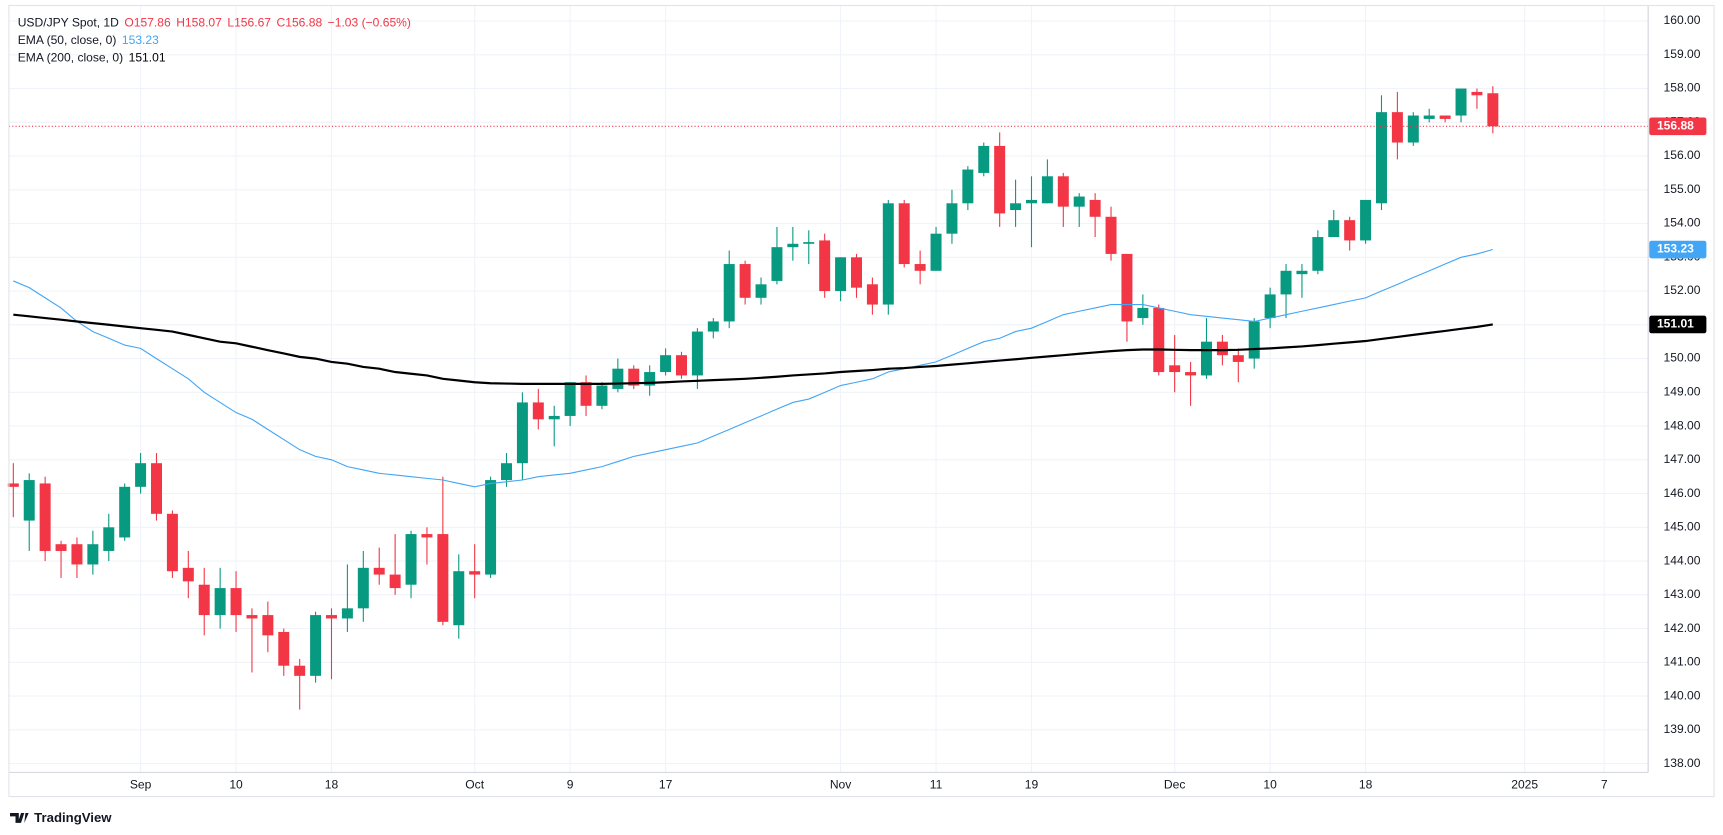  Describe the element at coordinates (1682, 527) in the screenshot. I see `y-tick-label: 145.00` at that location.